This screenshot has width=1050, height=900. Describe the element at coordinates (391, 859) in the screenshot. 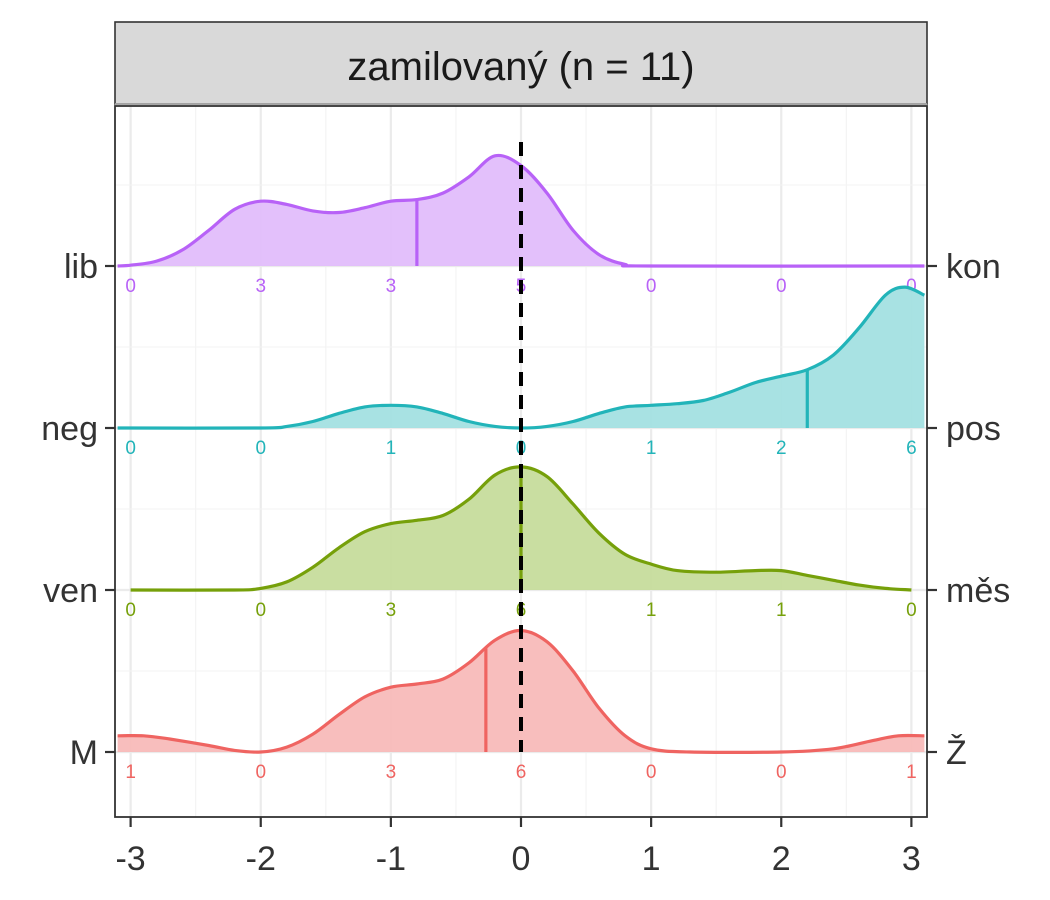

I see `x-tick-label: -1` at that location.